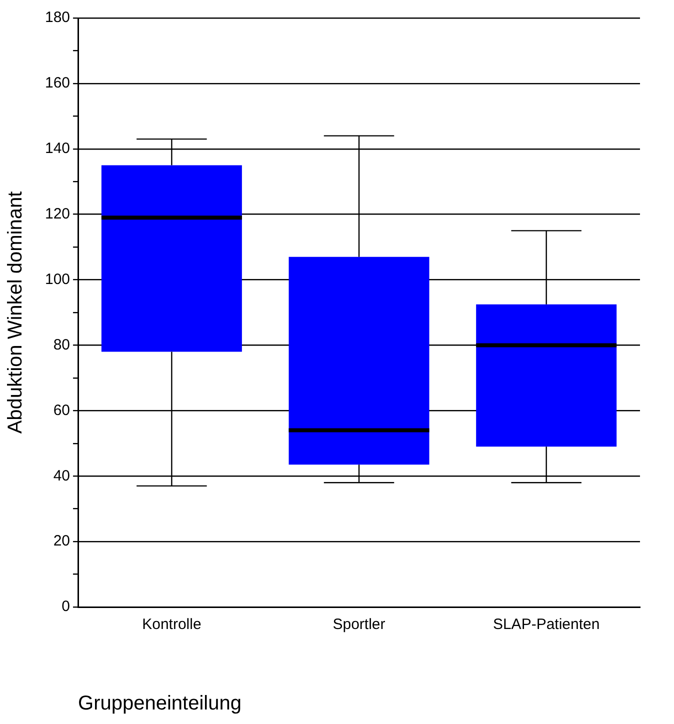 The image size is (674, 724). Describe the element at coordinates (66, 607) in the screenshot. I see `y-tick-label: 0` at that location.